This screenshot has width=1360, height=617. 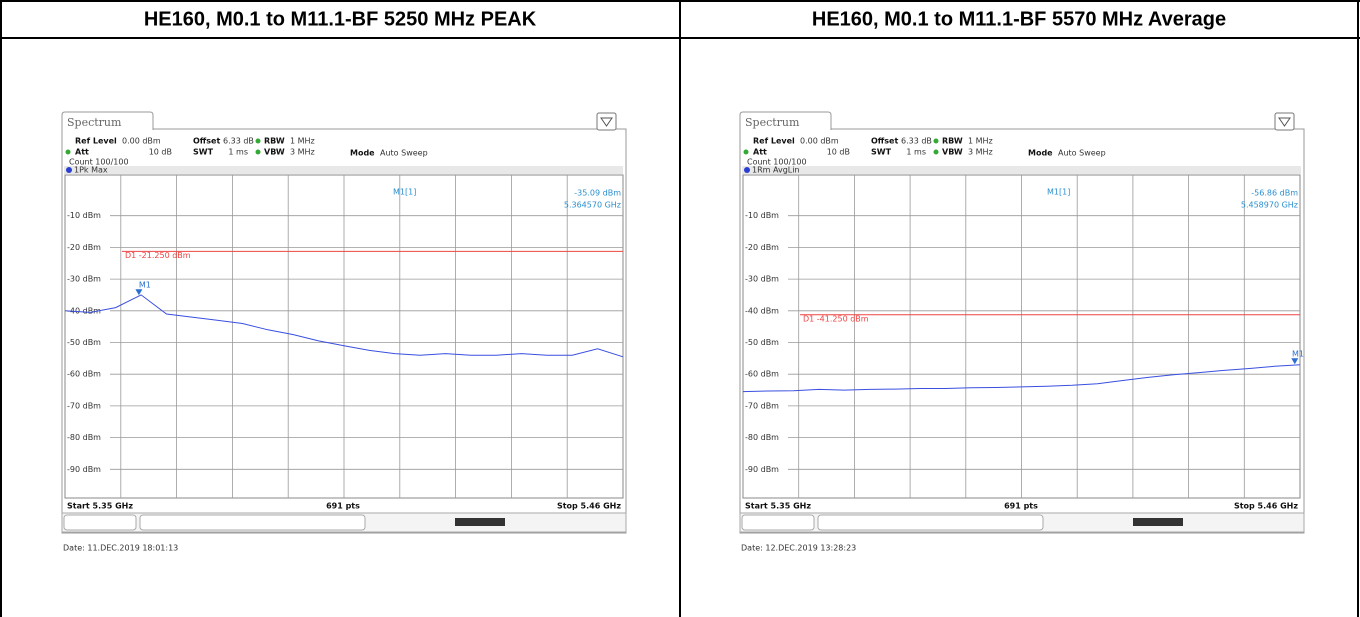 What do you see at coordinates (597, 193) in the screenshot?
I see `marker-level: -35.09 dBm` at bounding box center [597, 193].